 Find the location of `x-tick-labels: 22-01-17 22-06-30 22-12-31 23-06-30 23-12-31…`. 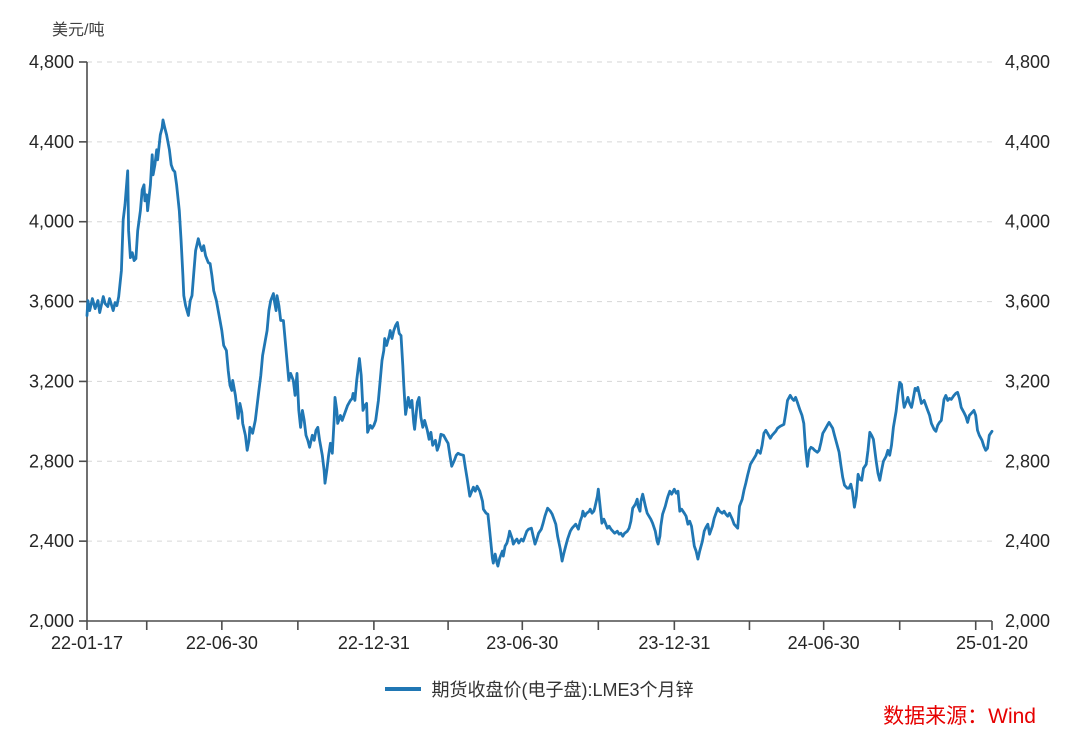

x-tick-labels: 22-01-17 22-06-30 22-12-31 23-06-30 23-12-31… is located at coordinates (539, 643).